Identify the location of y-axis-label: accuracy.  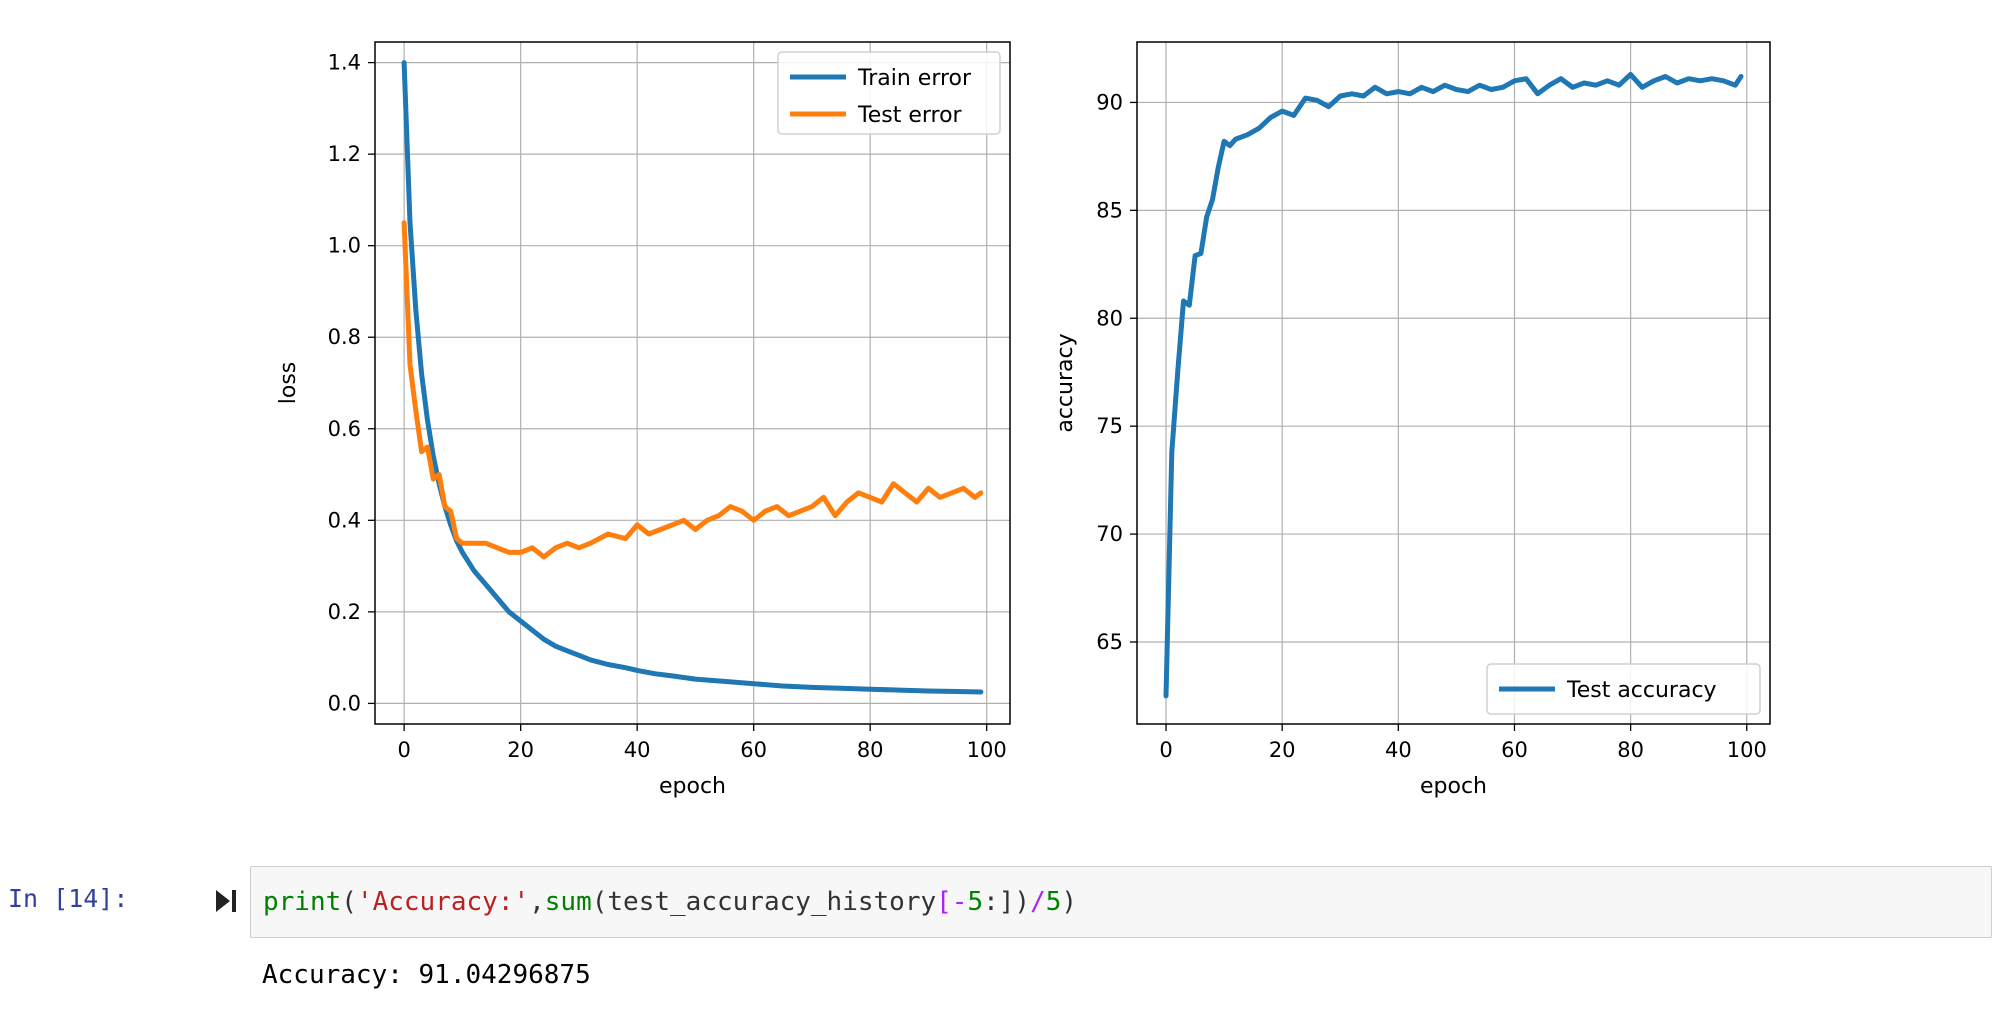
(1065, 382).